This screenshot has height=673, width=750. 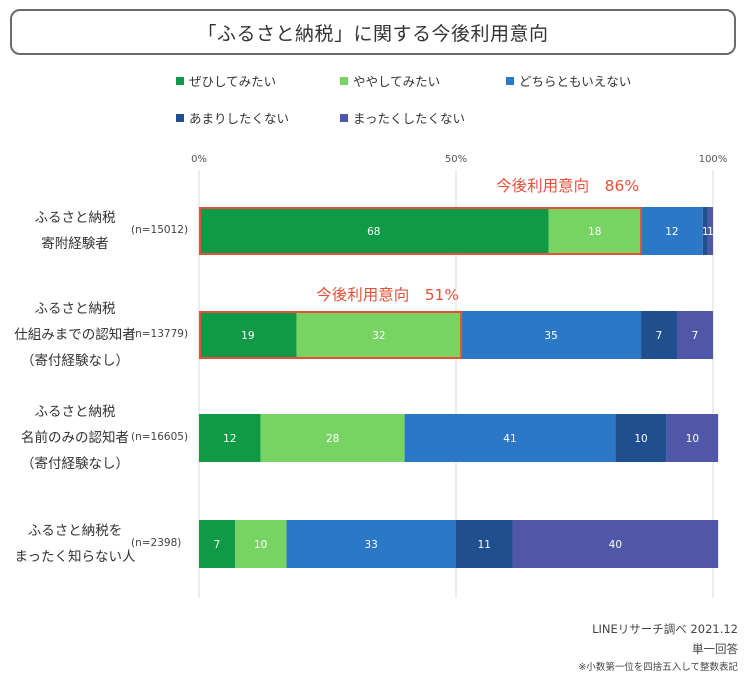 I want to click on row-label-line: 名前のみの認知者, so click(x=75, y=438).